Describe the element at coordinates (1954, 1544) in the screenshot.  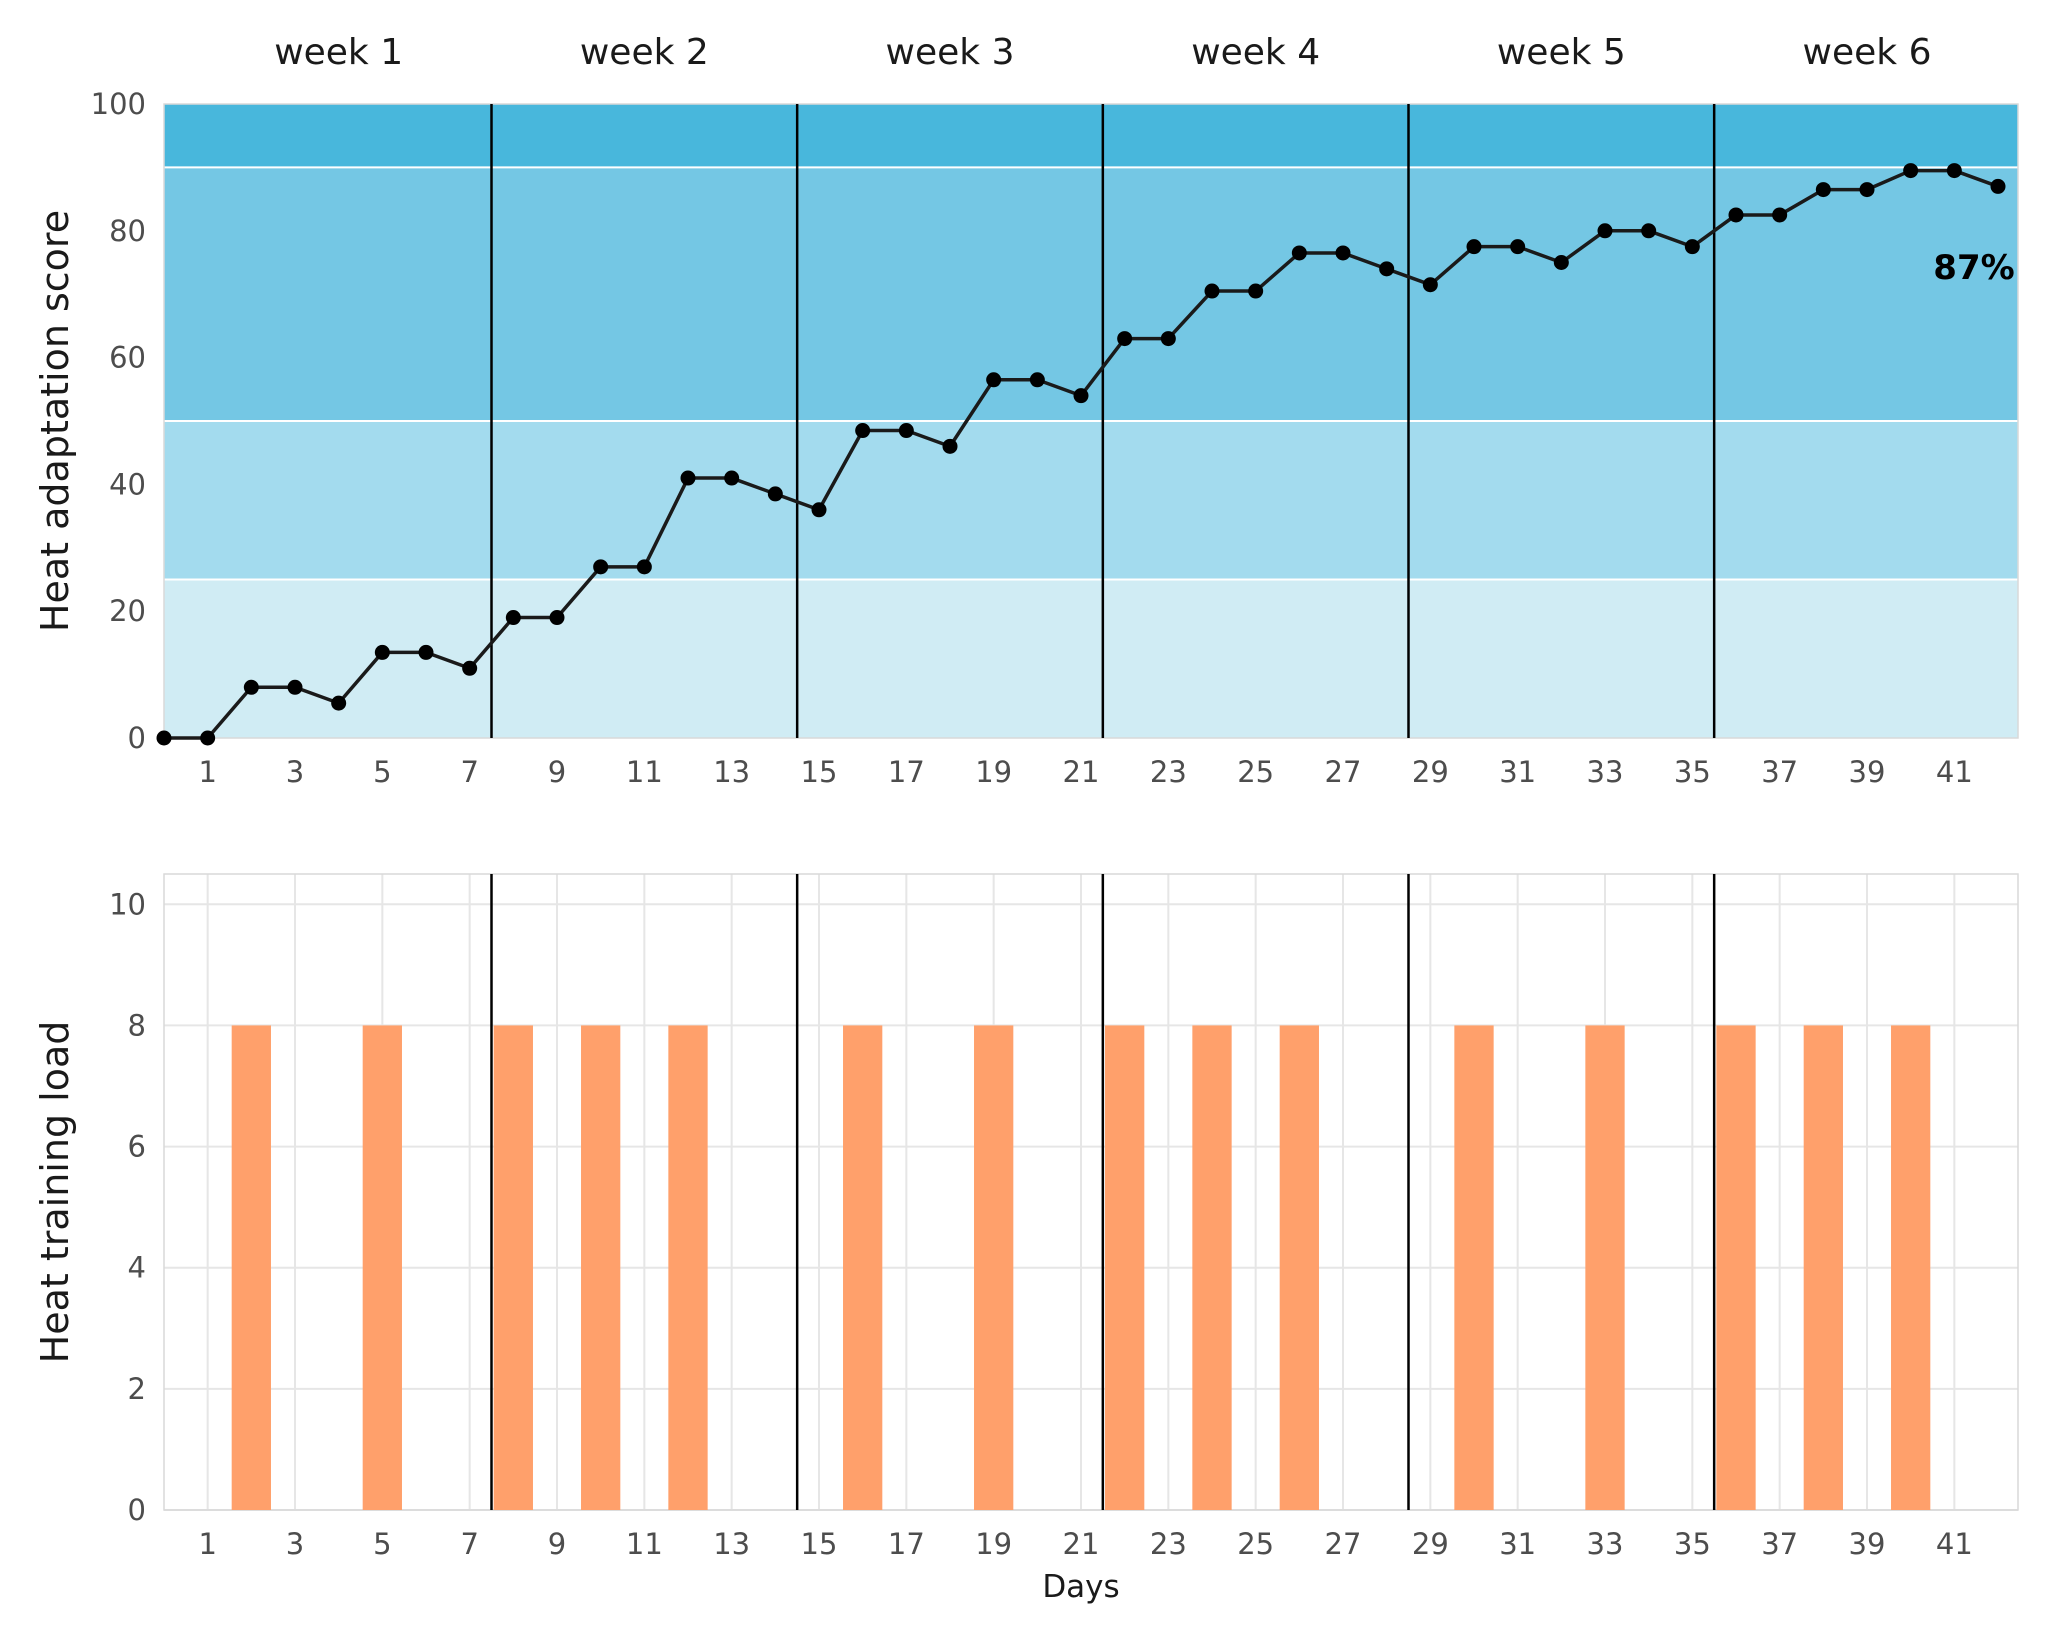
I see `bottom-x-tick-41: 41` at that location.